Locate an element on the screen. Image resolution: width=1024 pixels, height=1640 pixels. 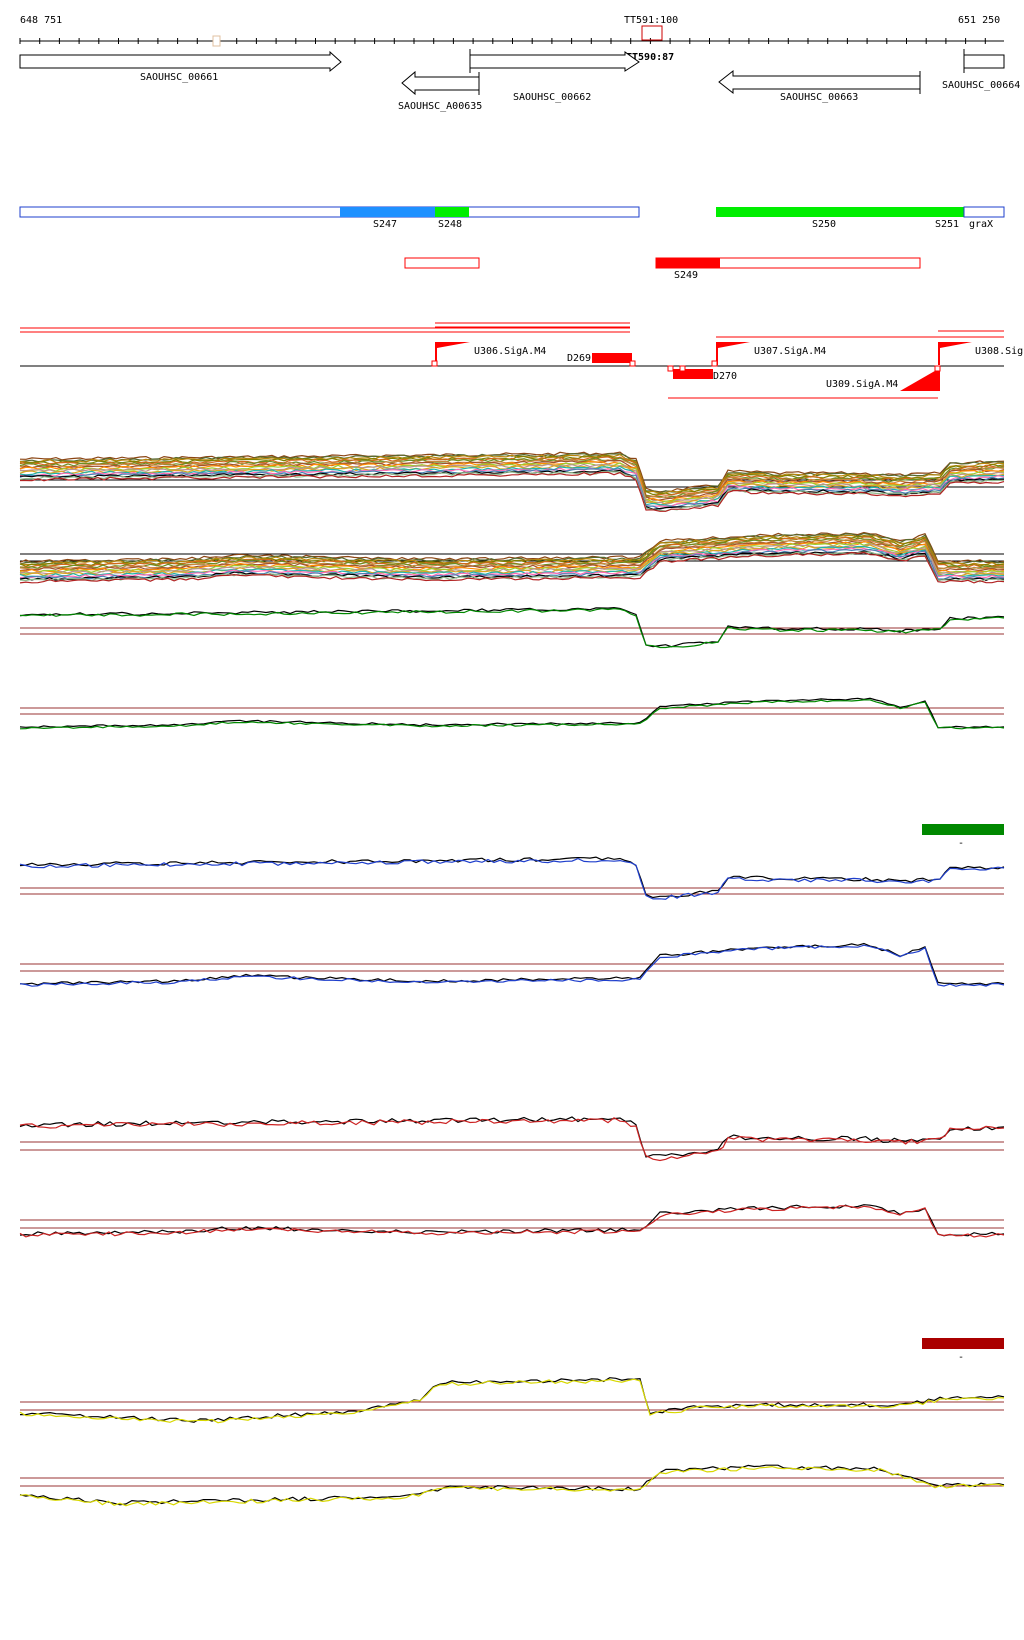
feature-label-u309: U309.SigA.M4 is located at coordinates (862, 384).